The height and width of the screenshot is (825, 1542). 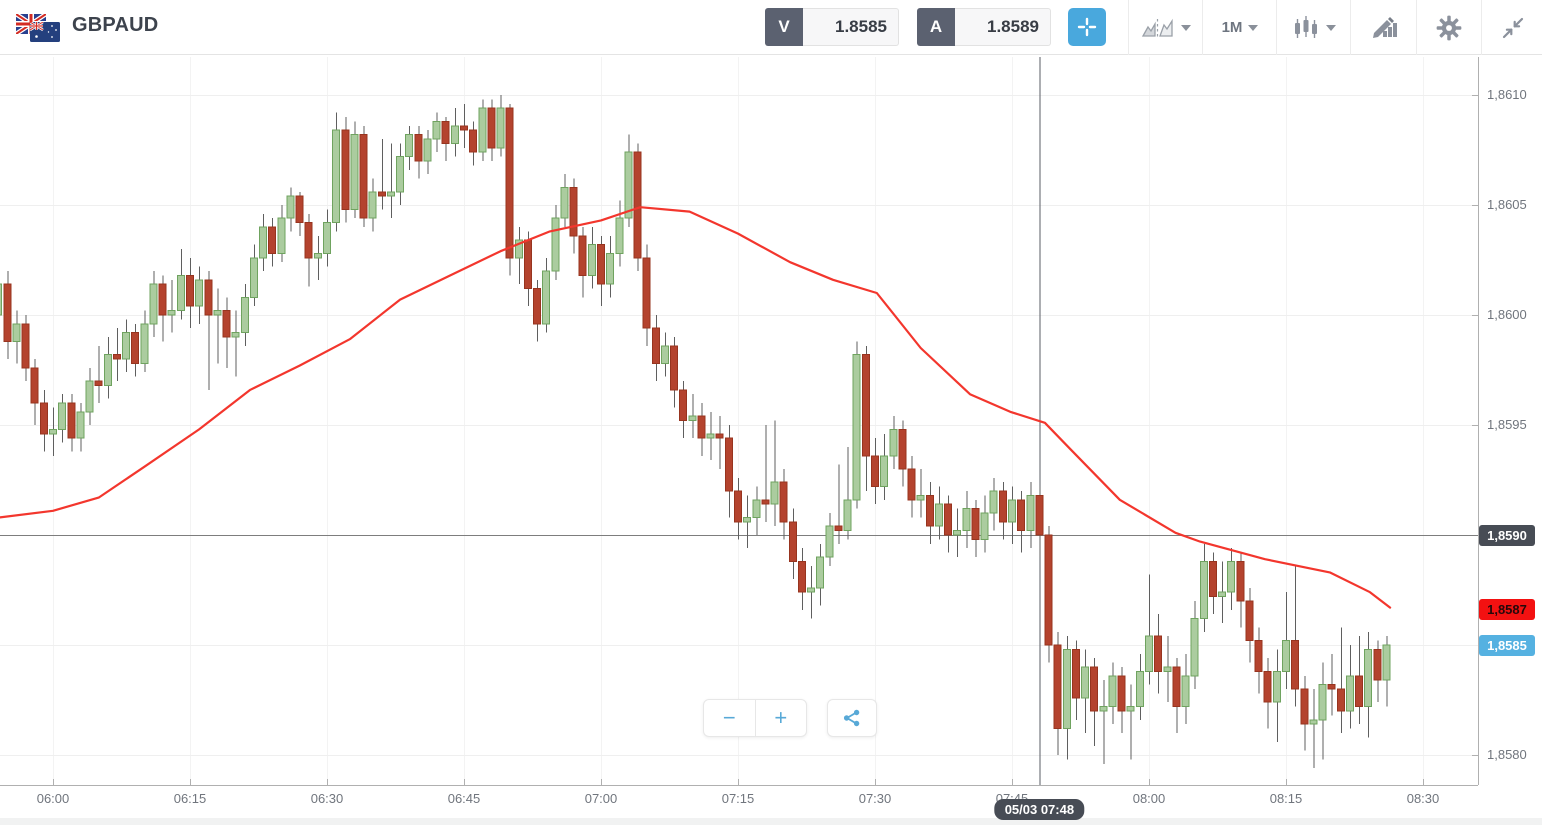 I want to click on time-tick-label: 06:15, so click(x=190, y=798).